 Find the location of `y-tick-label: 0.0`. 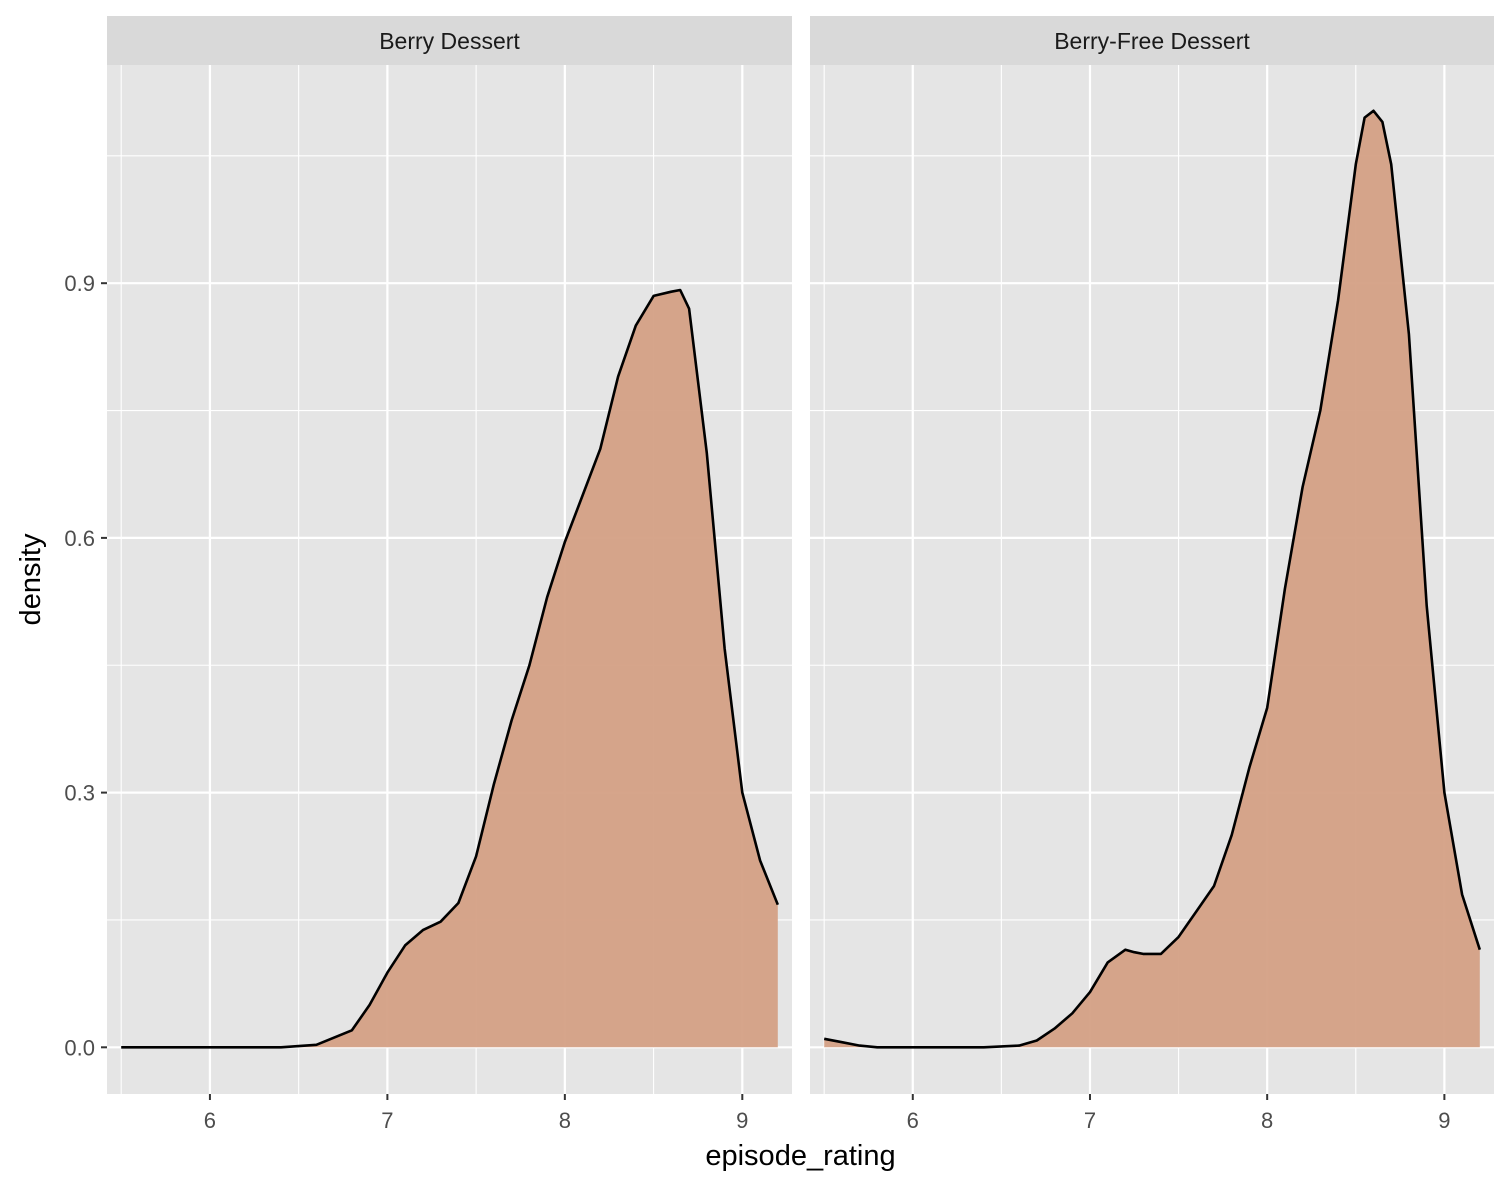

y-tick-label: 0.0 is located at coordinates (79, 1047).